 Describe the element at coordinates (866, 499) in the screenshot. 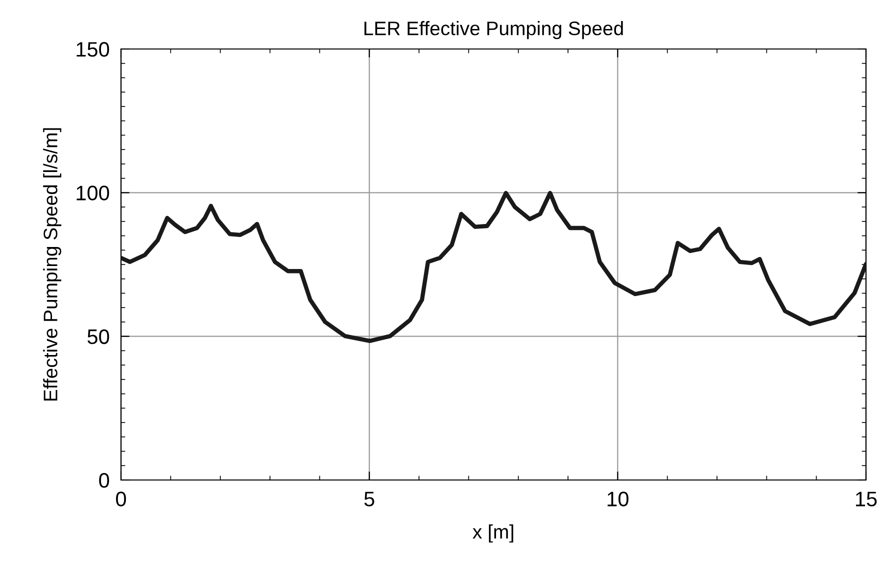

I see `x-tick-label: 15` at that location.